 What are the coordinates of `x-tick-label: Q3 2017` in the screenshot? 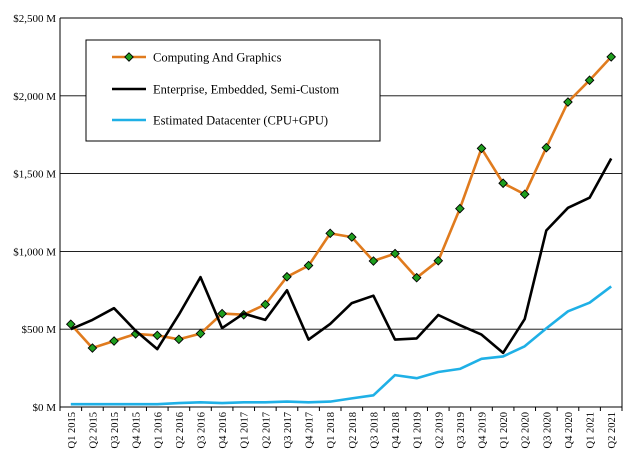 It's located at (288, 430).